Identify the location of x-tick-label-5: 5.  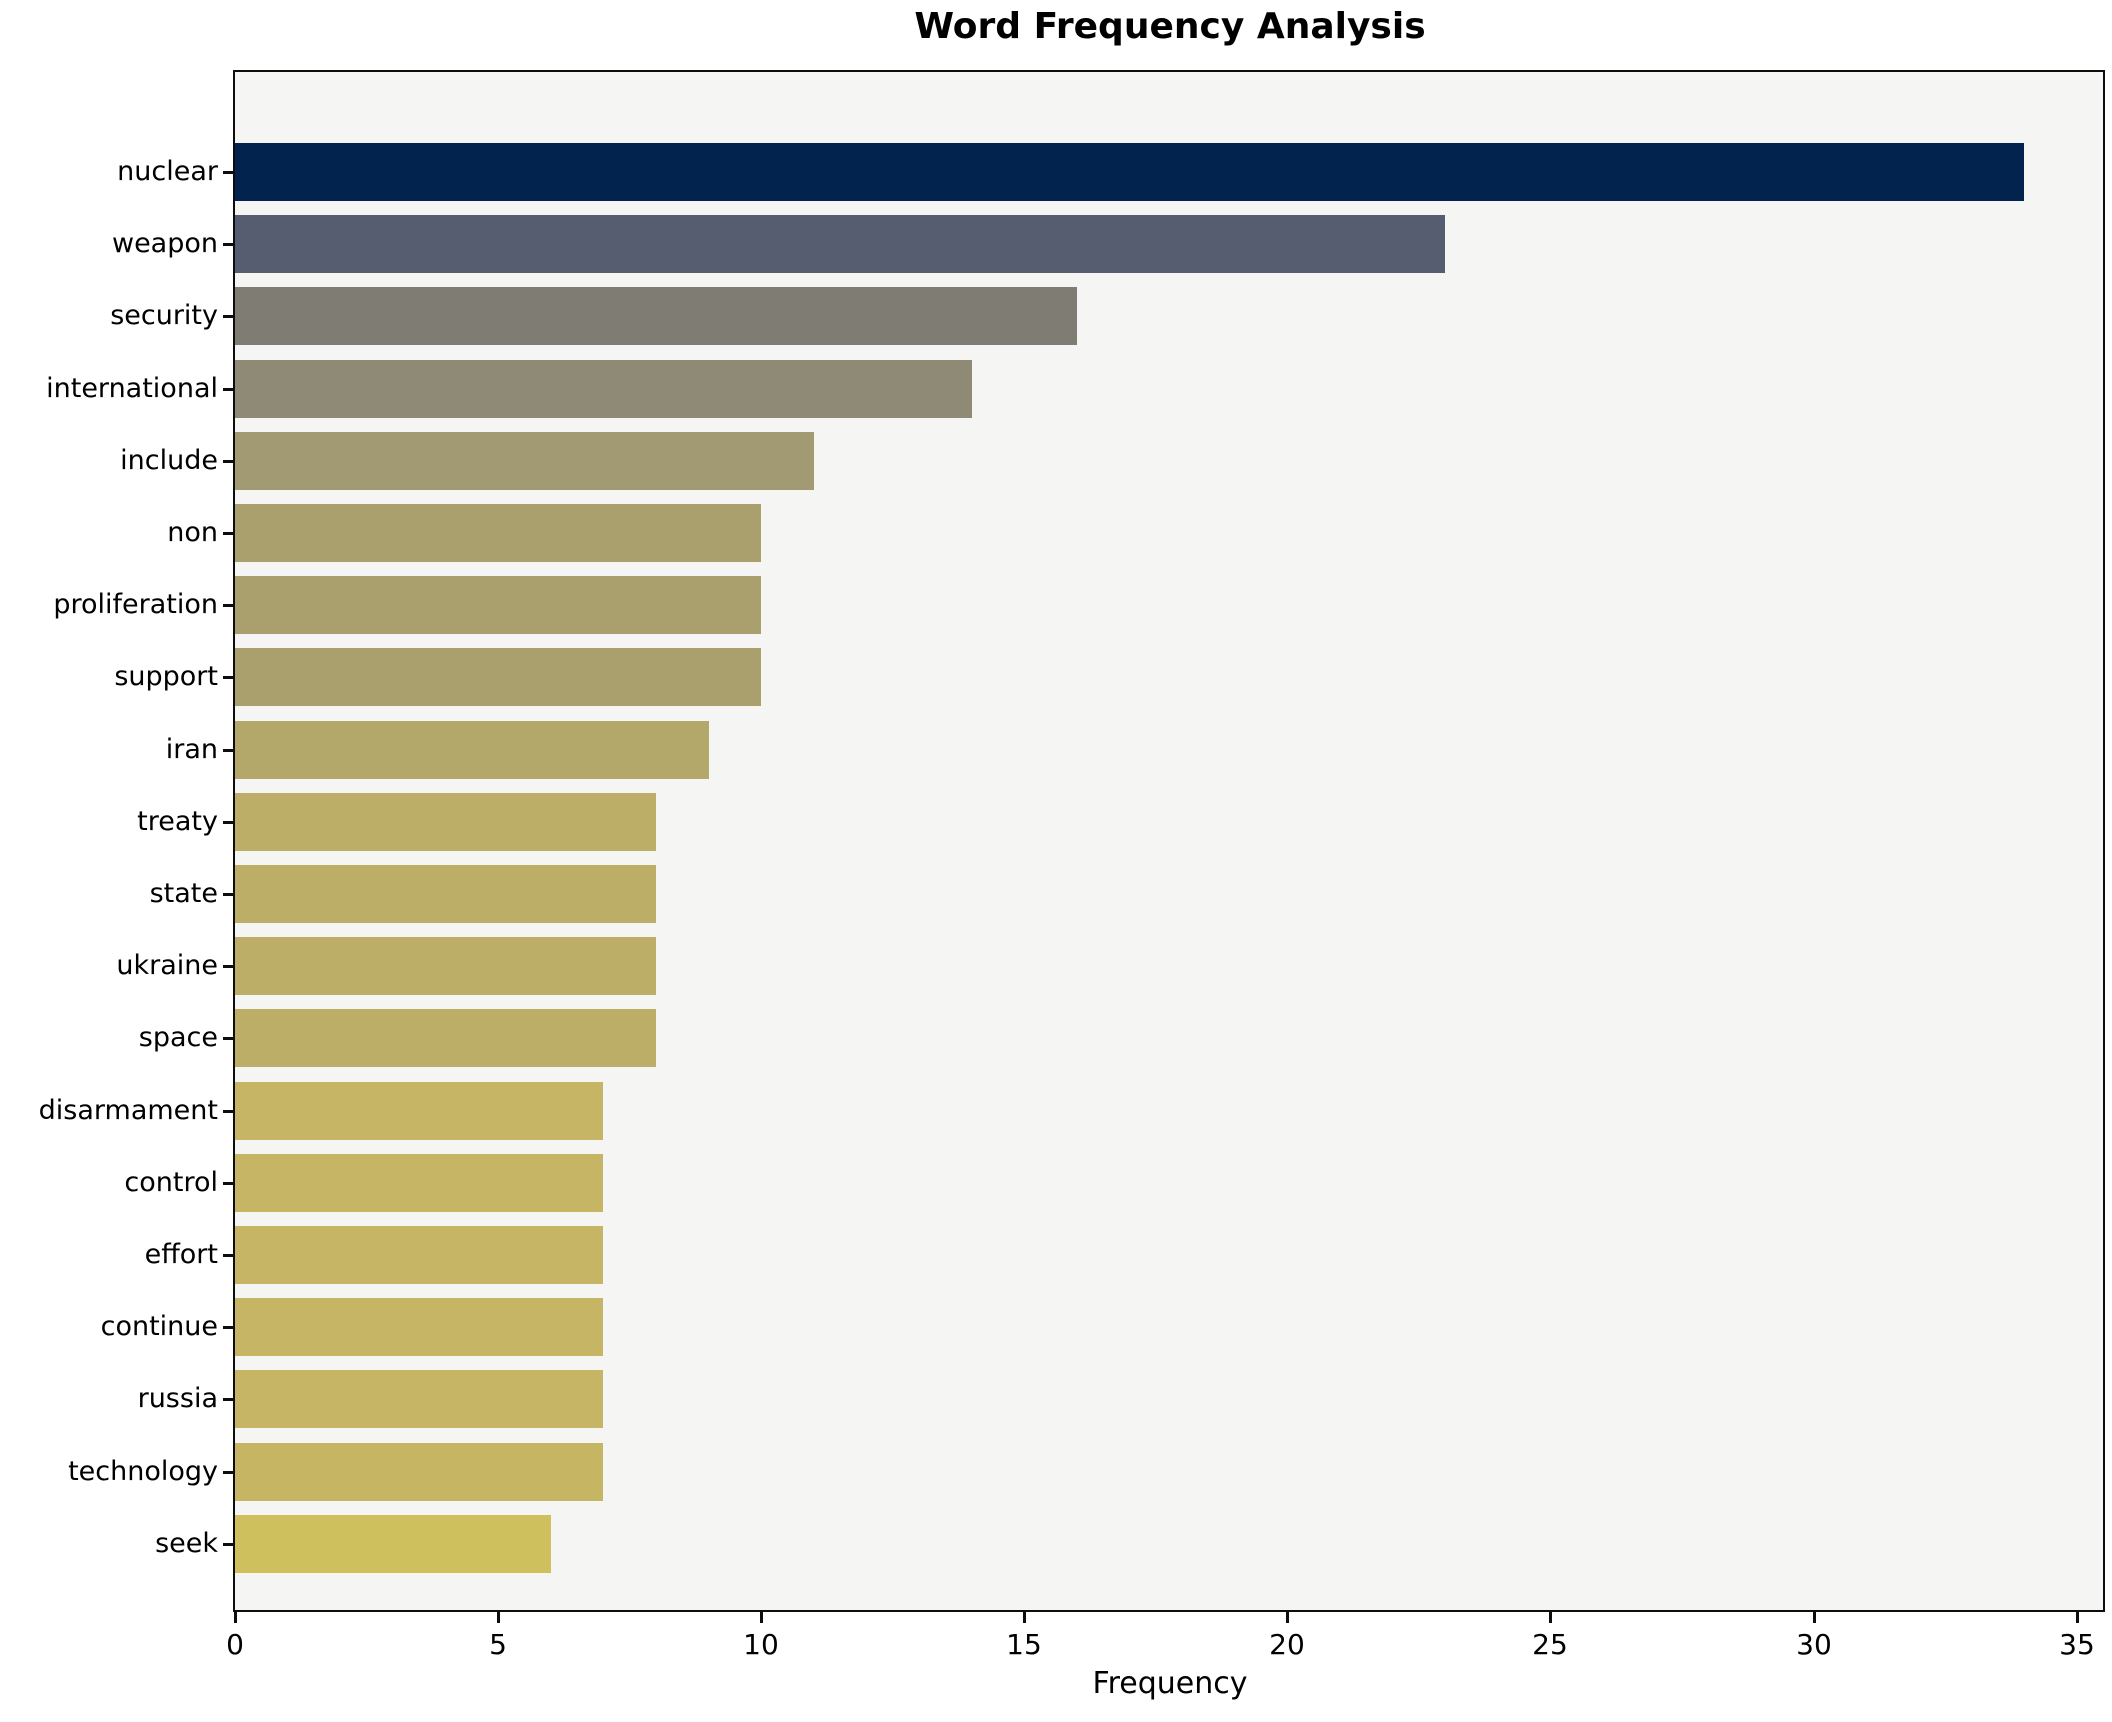
(498, 1644).